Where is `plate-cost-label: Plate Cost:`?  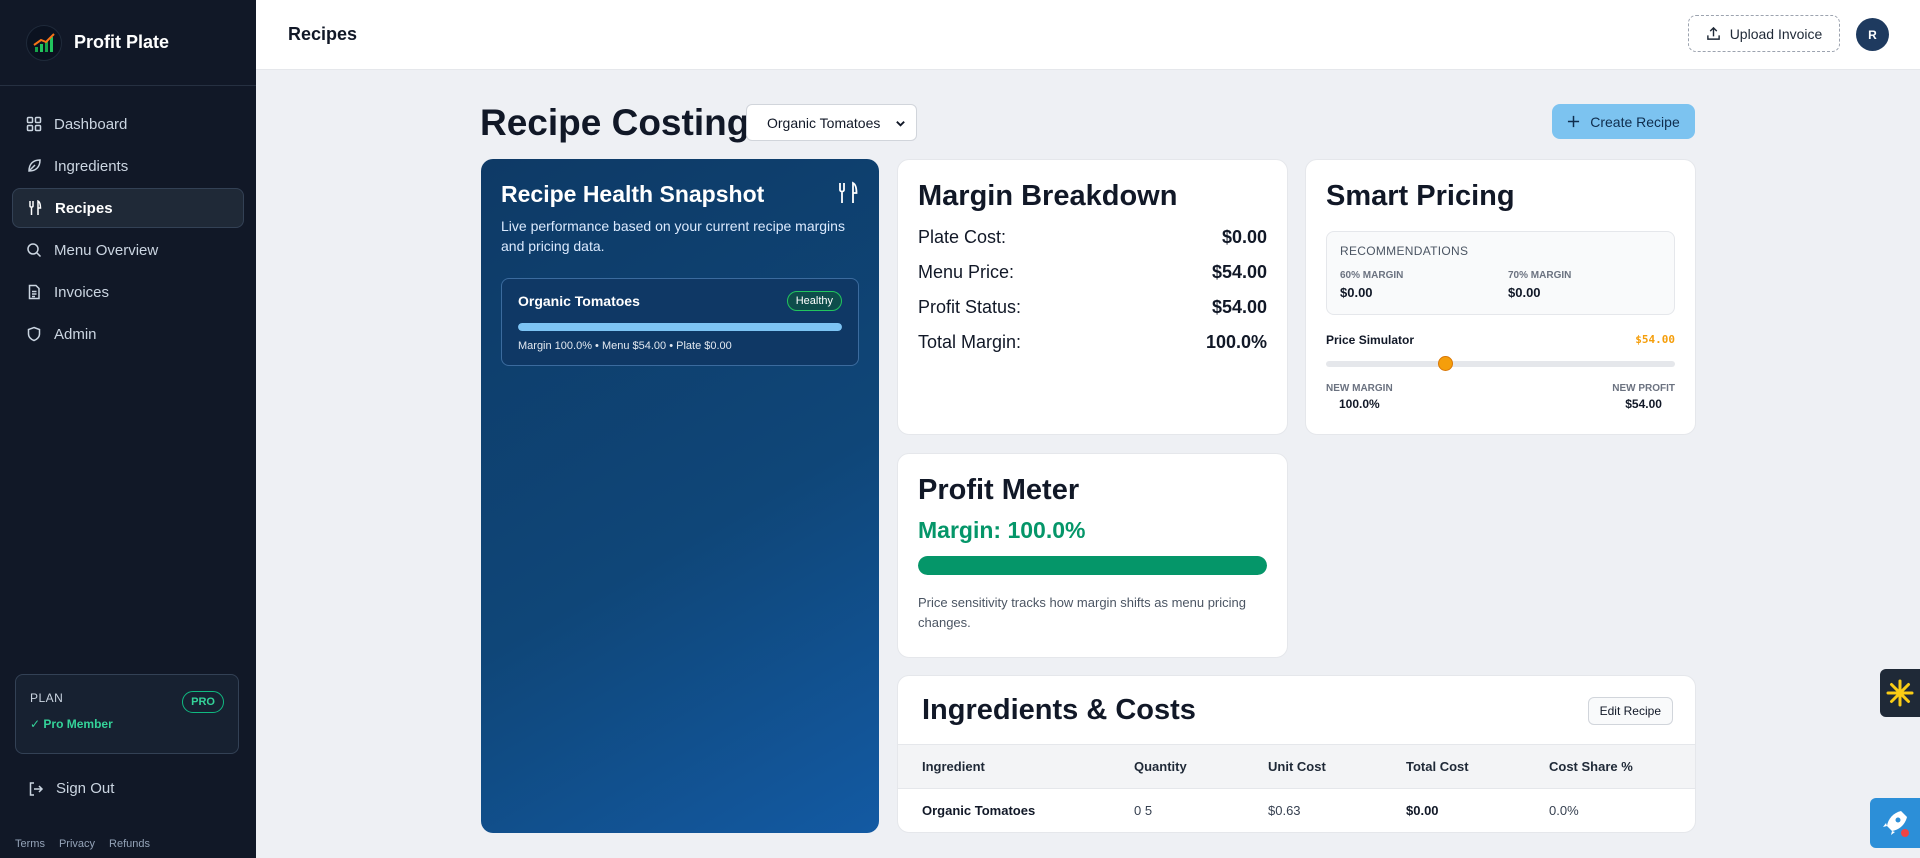 plate-cost-label: Plate Cost: is located at coordinates (962, 237).